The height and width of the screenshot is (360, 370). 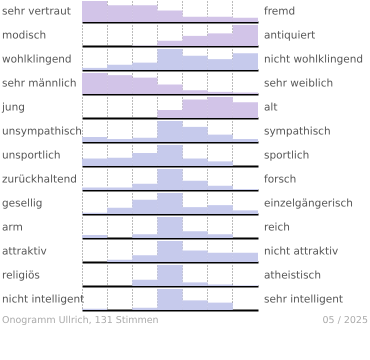 What do you see at coordinates (271, 108) in the screenshot?
I see `y2-axis-title: alt` at bounding box center [271, 108].